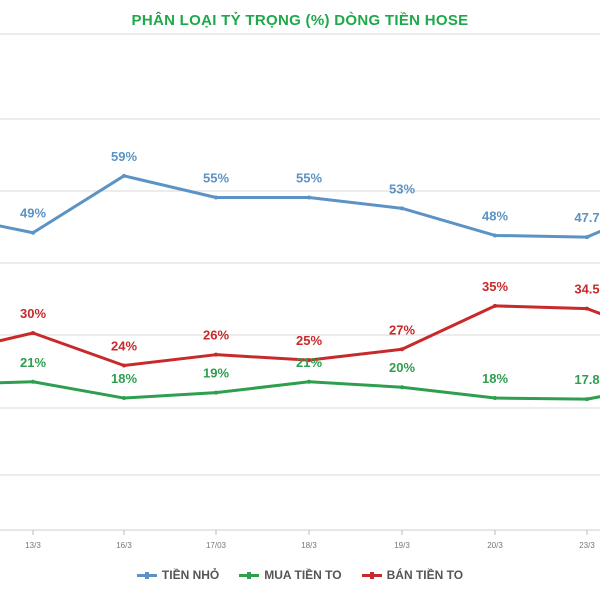 The image size is (600, 600). What do you see at coordinates (309, 545) in the screenshot?
I see `x-tick-label: 18/3` at bounding box center [309, 545].